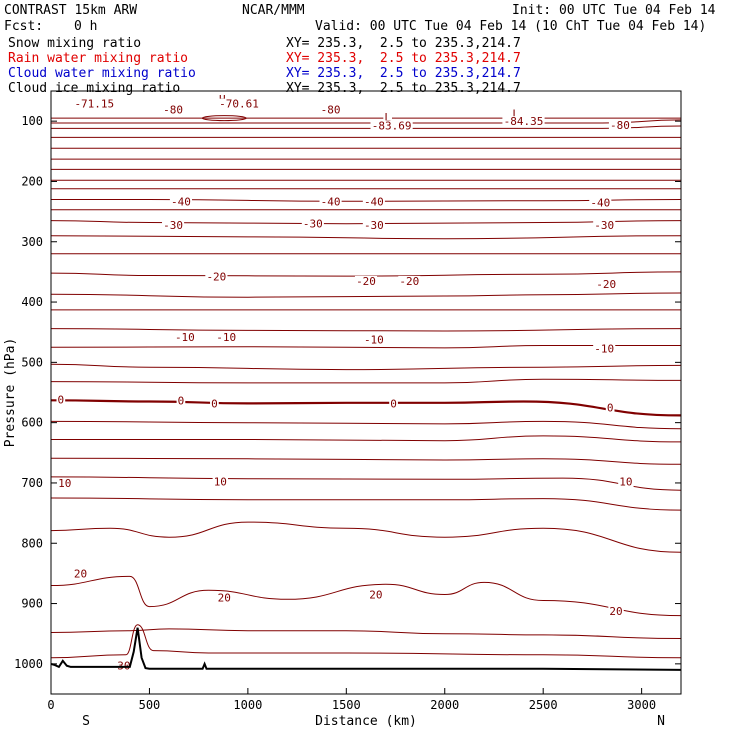 This screenshot has width=740, height=740. I want to click on field-xy-cloud-ice: XY= 235.3, 2.5 to 235.3,214.7, so click(403, 88).